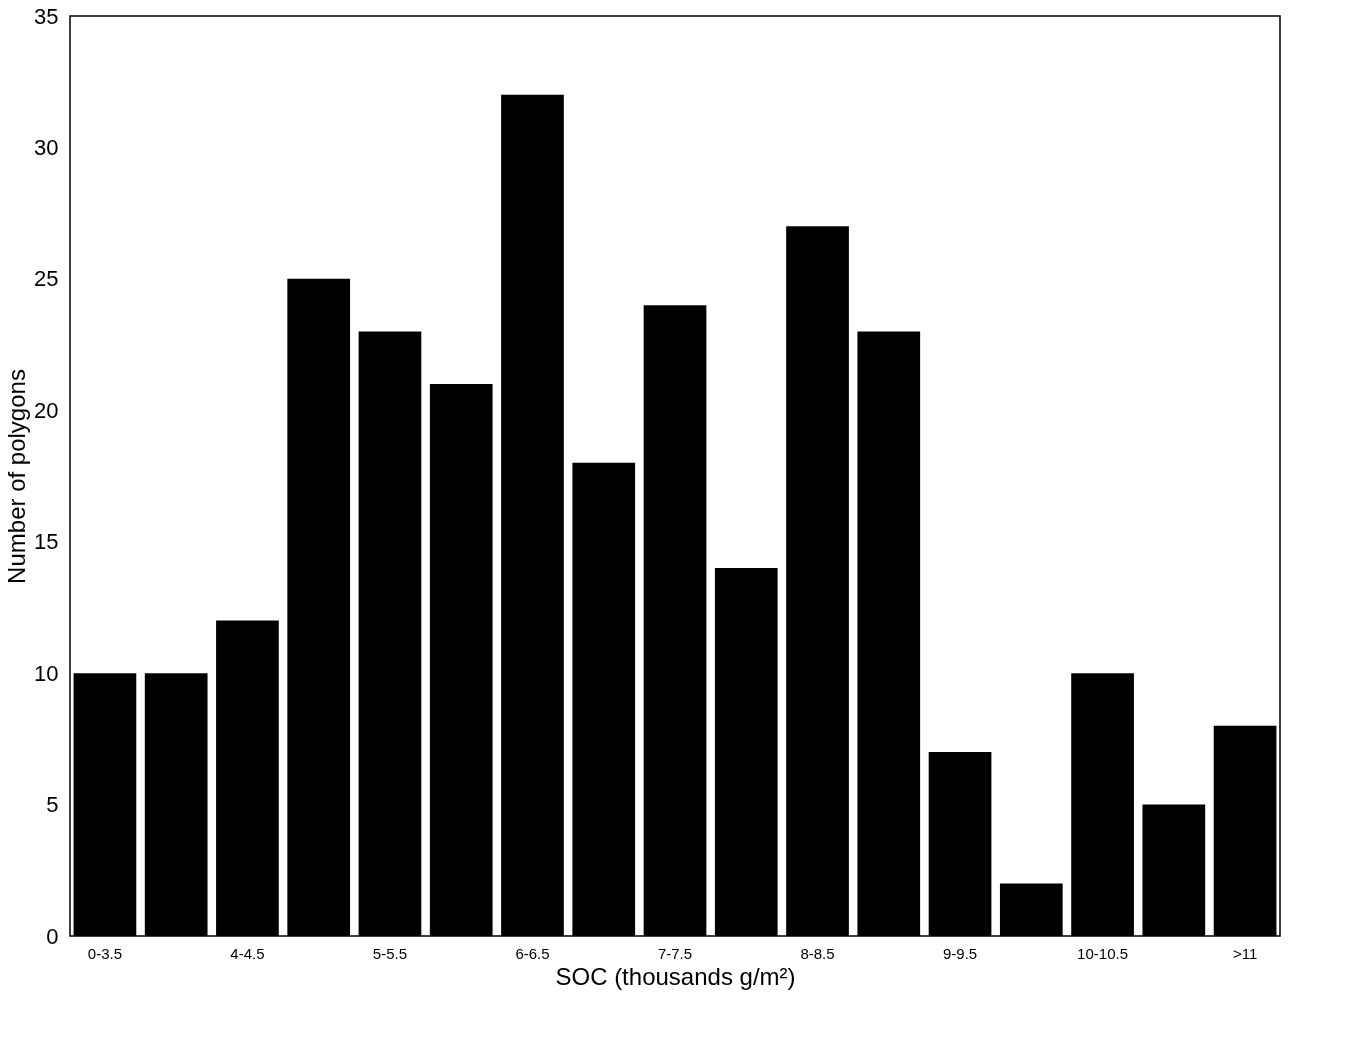 This screenshot has width=1346, height=1063. I want to click on x-tick-label: >11, so click(1245, 953).